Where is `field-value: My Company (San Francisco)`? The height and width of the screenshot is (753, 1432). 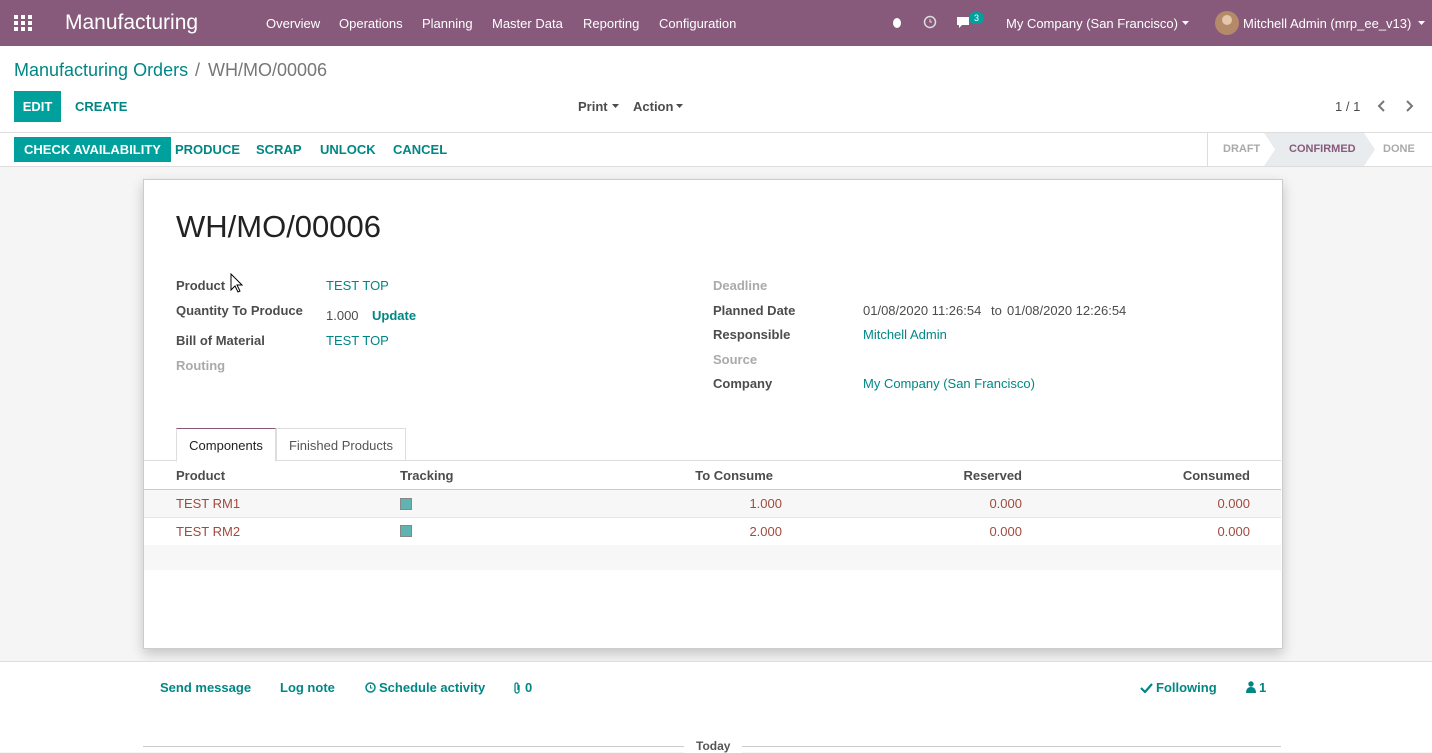 field-value: My Company (San Francisco) is located at coordinates (949, 383).